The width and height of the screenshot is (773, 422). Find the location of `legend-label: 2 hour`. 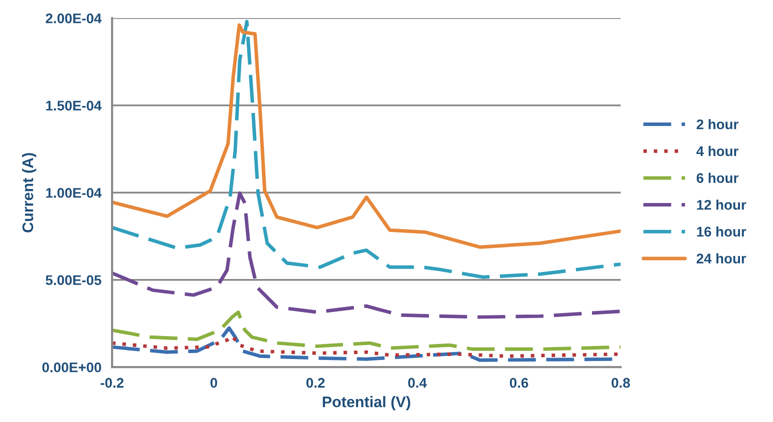

legend-label: 2 hour is located at coordinates (717, 124).